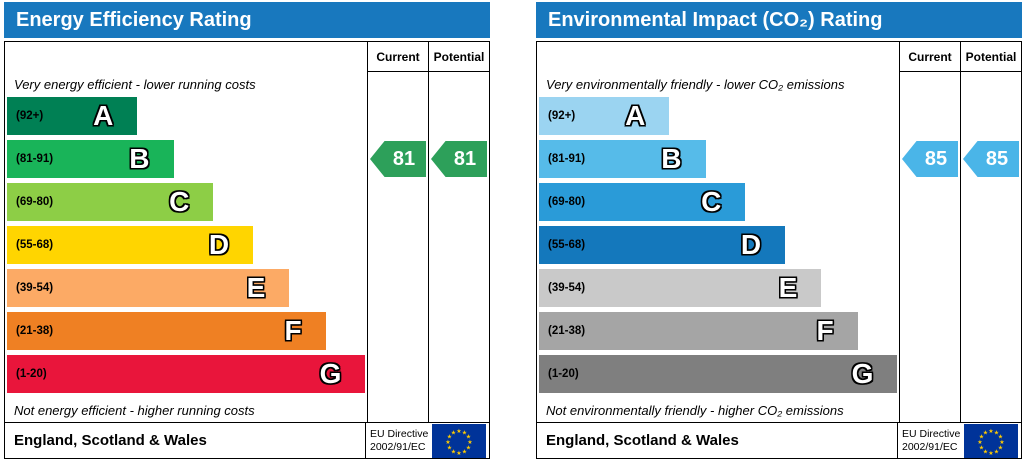  I want to click on current-column-body: 85, so click(930, 247).